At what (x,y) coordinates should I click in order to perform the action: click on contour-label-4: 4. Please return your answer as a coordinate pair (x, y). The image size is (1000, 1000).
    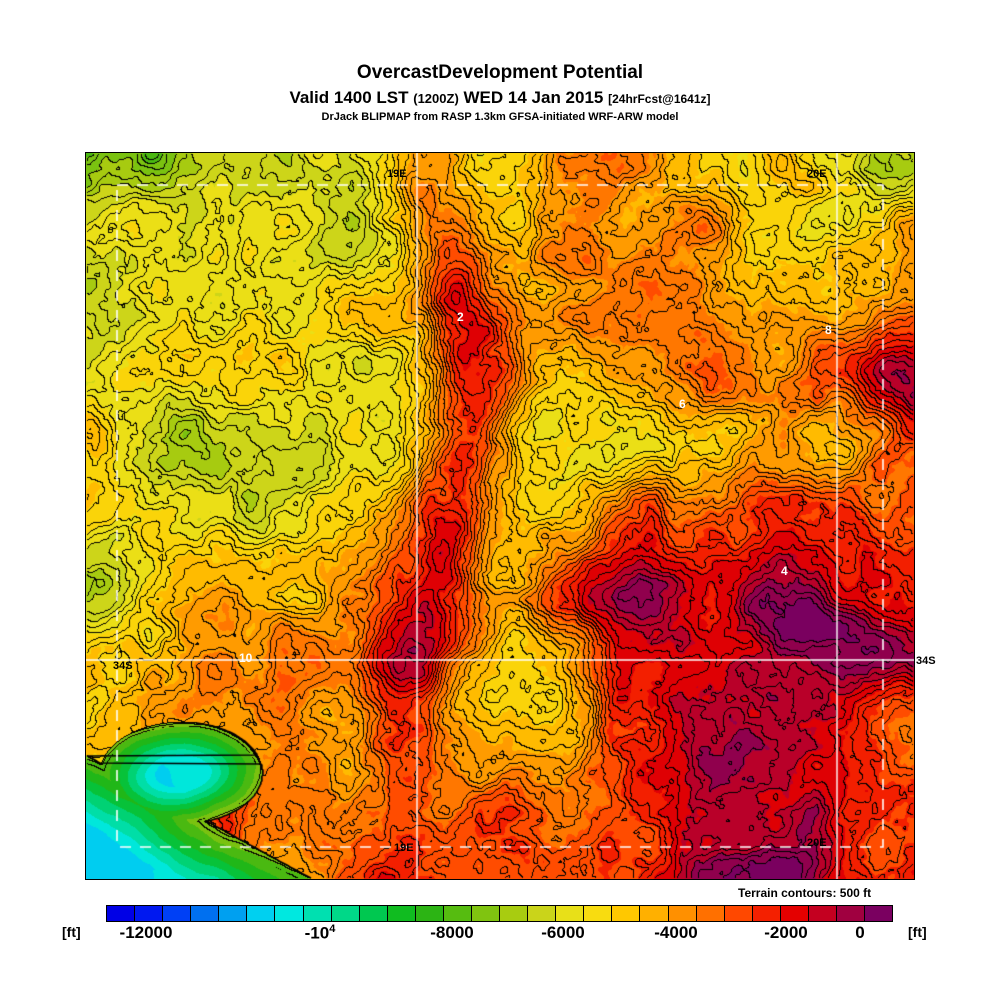
    Looking at the image, I should click on (784, 571).